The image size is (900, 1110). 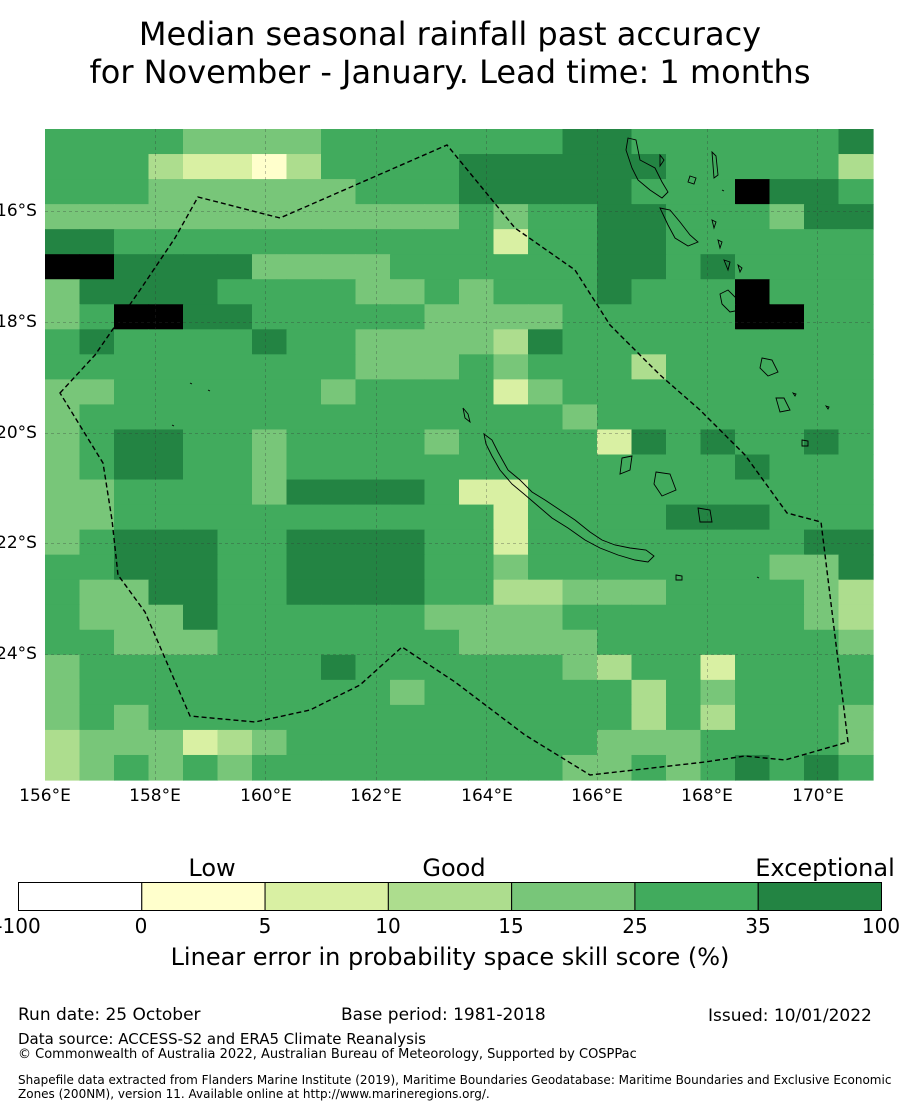 I want to click on lon-label-166: 166°E, so click(x=597, y=796).